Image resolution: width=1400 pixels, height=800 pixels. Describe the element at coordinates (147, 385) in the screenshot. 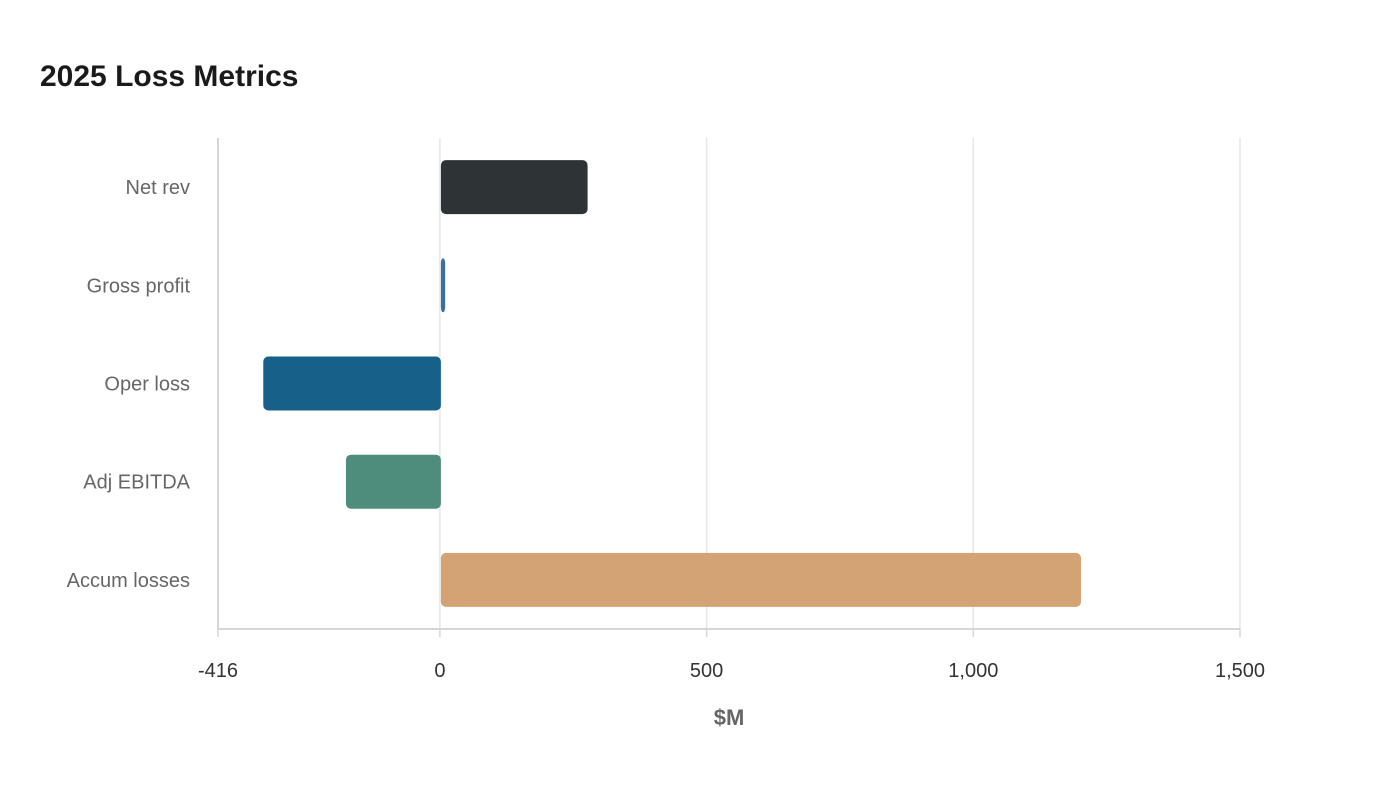

I see `category-label: Oper loss` at that location.